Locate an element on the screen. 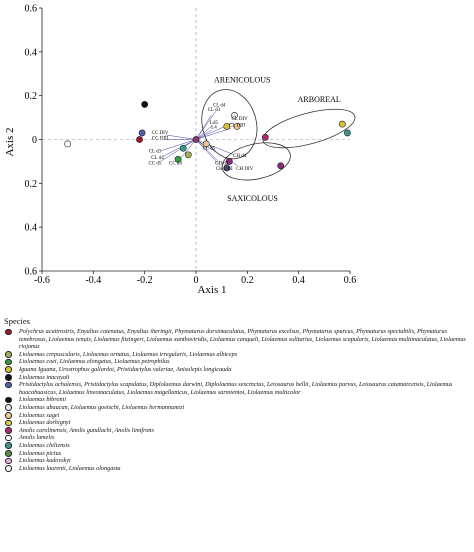 The image size is (474, 552). legend-title: Species is located at coordinates (17, 321).